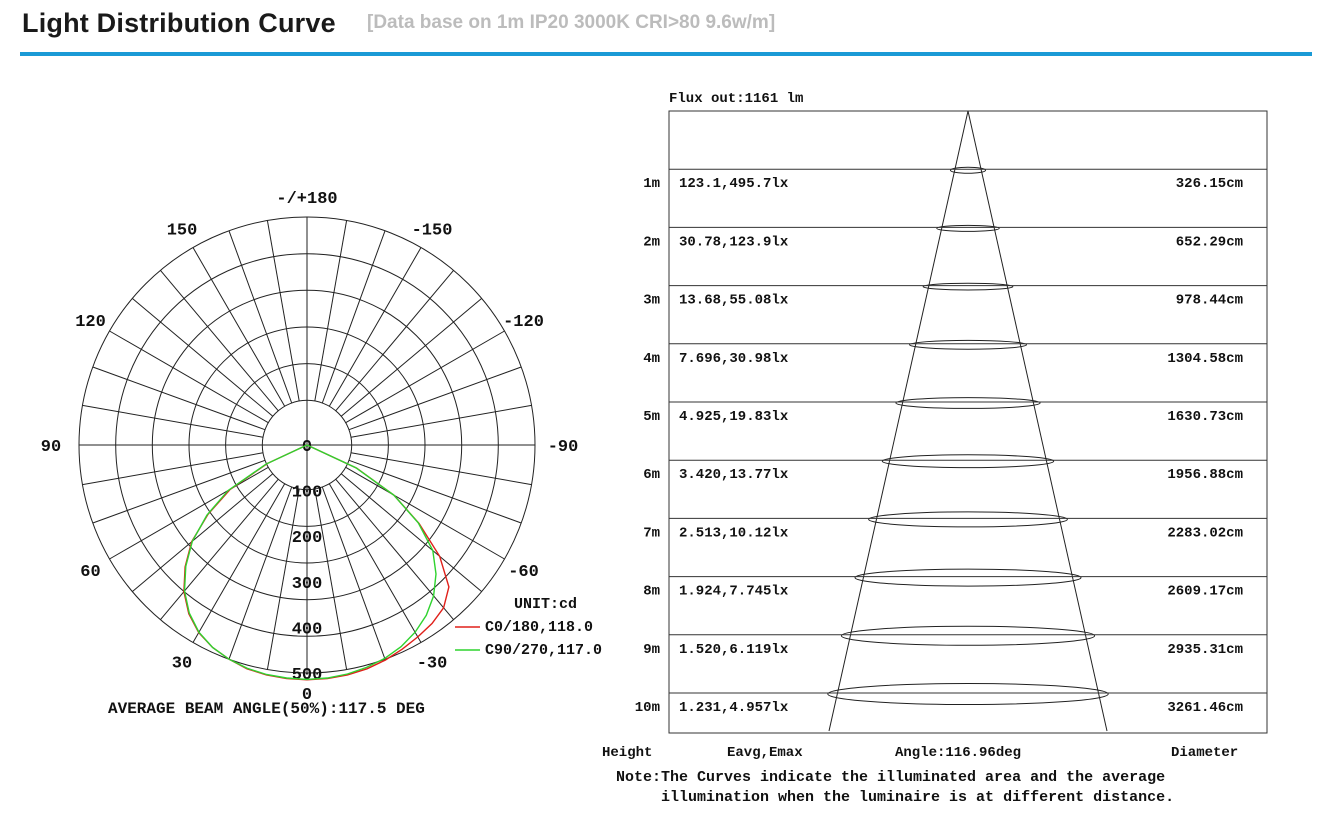 The height and width of the screenshot is (814, 1325). Describe the element at coordinates (307, 538) in the screenshot. I see `polar-radial-label: 200` at that location.